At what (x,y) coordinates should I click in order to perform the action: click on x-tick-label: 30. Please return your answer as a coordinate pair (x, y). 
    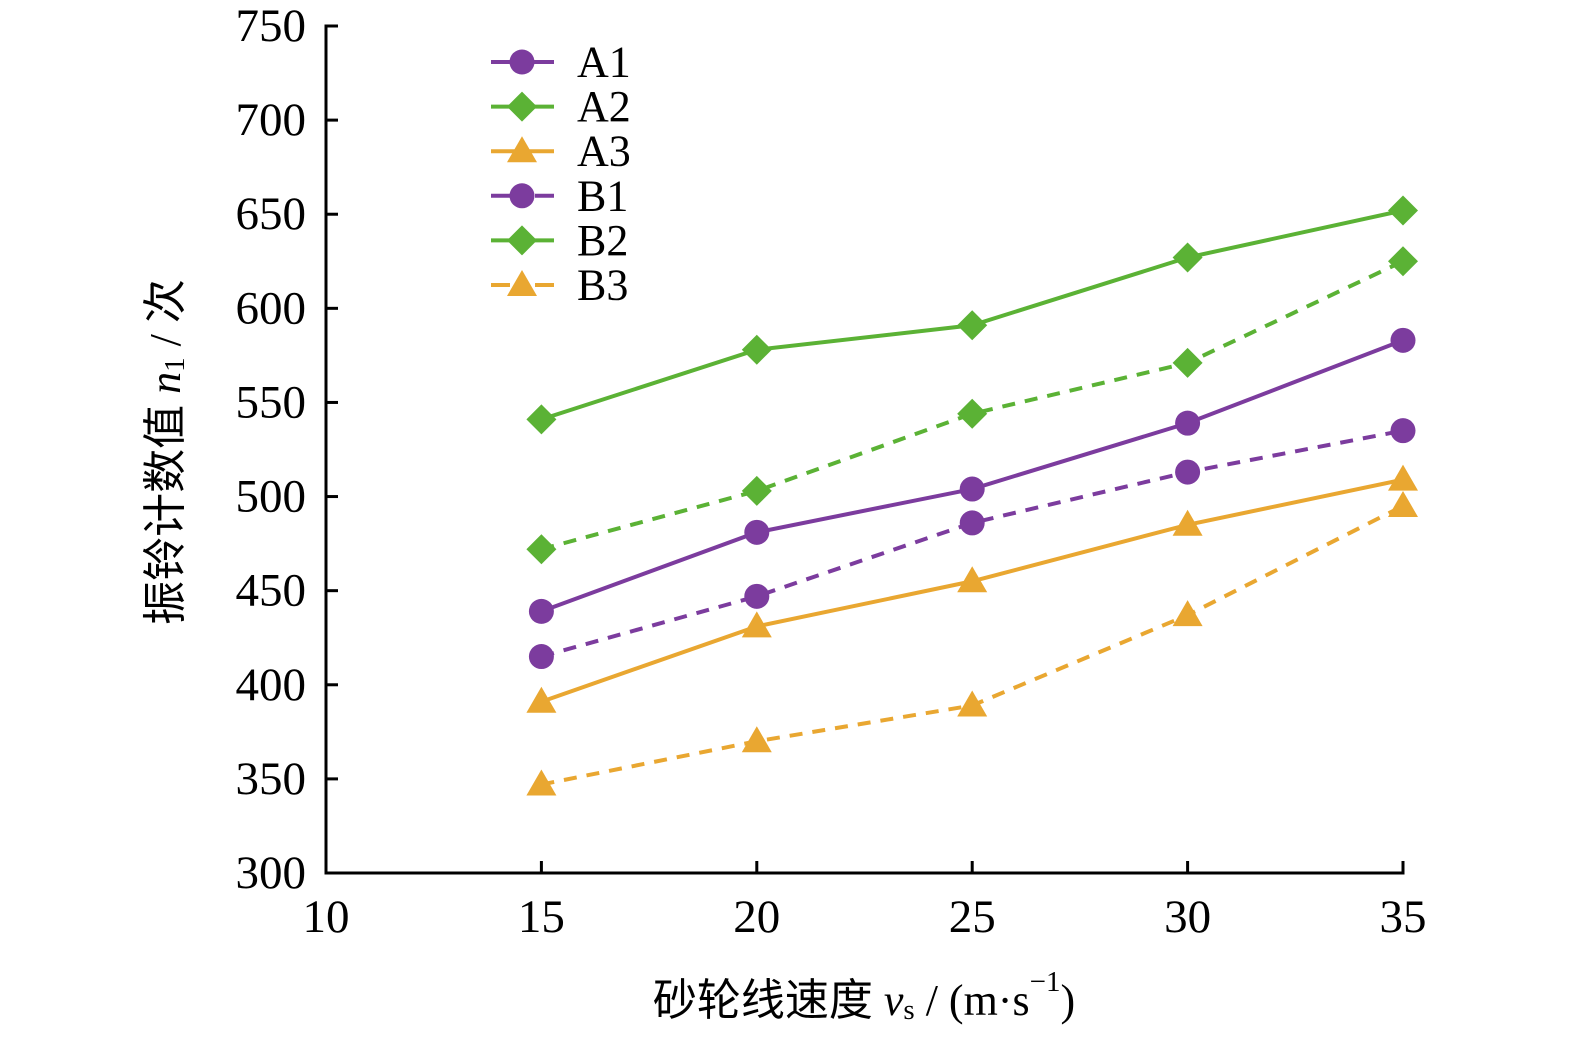
    Looking at the image, I should click on (1187, 917).